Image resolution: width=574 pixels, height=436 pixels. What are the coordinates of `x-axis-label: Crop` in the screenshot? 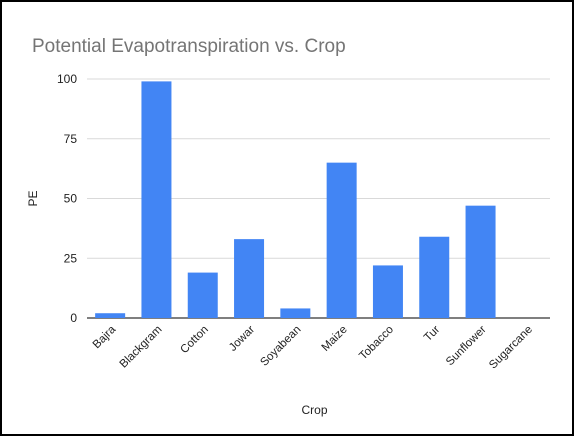 It's located at (314, 410).